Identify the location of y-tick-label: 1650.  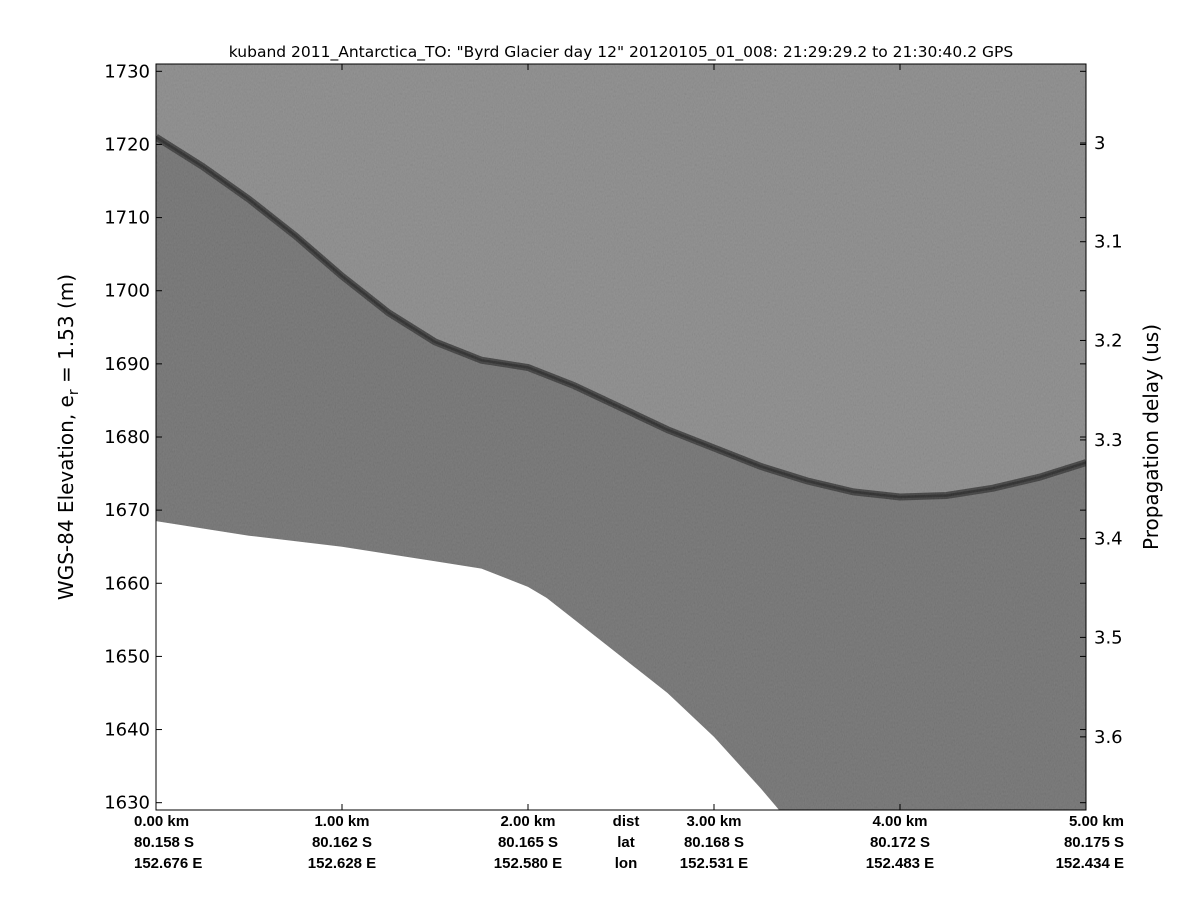
(127, 656).